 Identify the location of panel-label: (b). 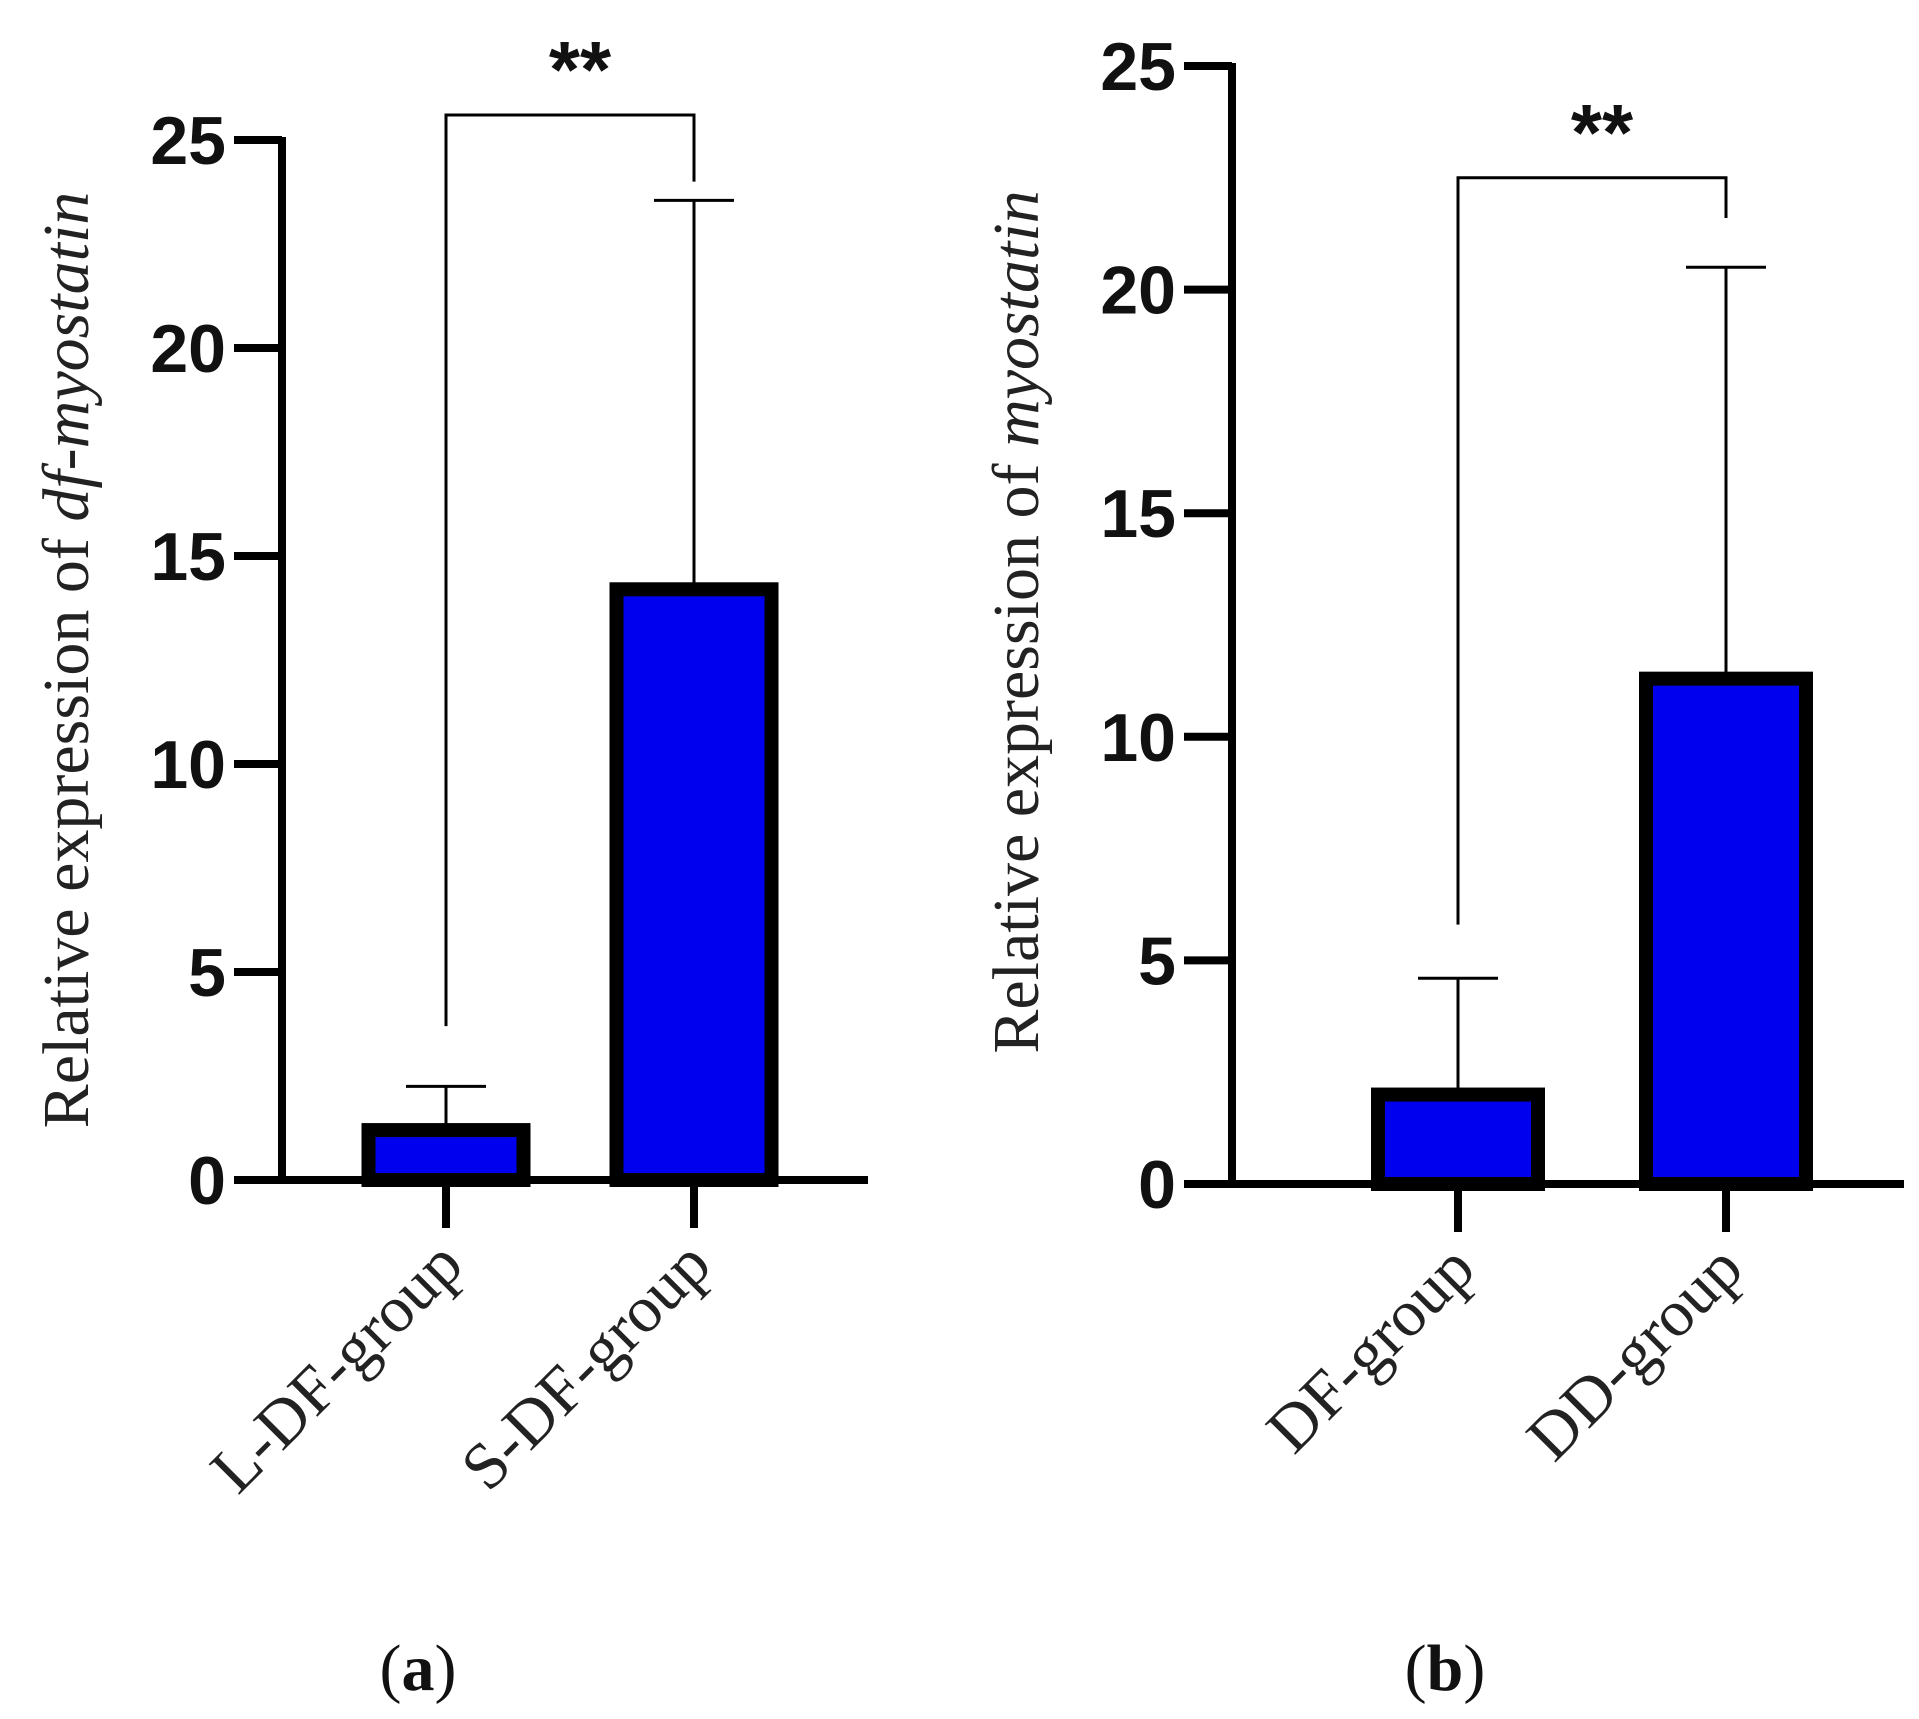
(1445, 1668).